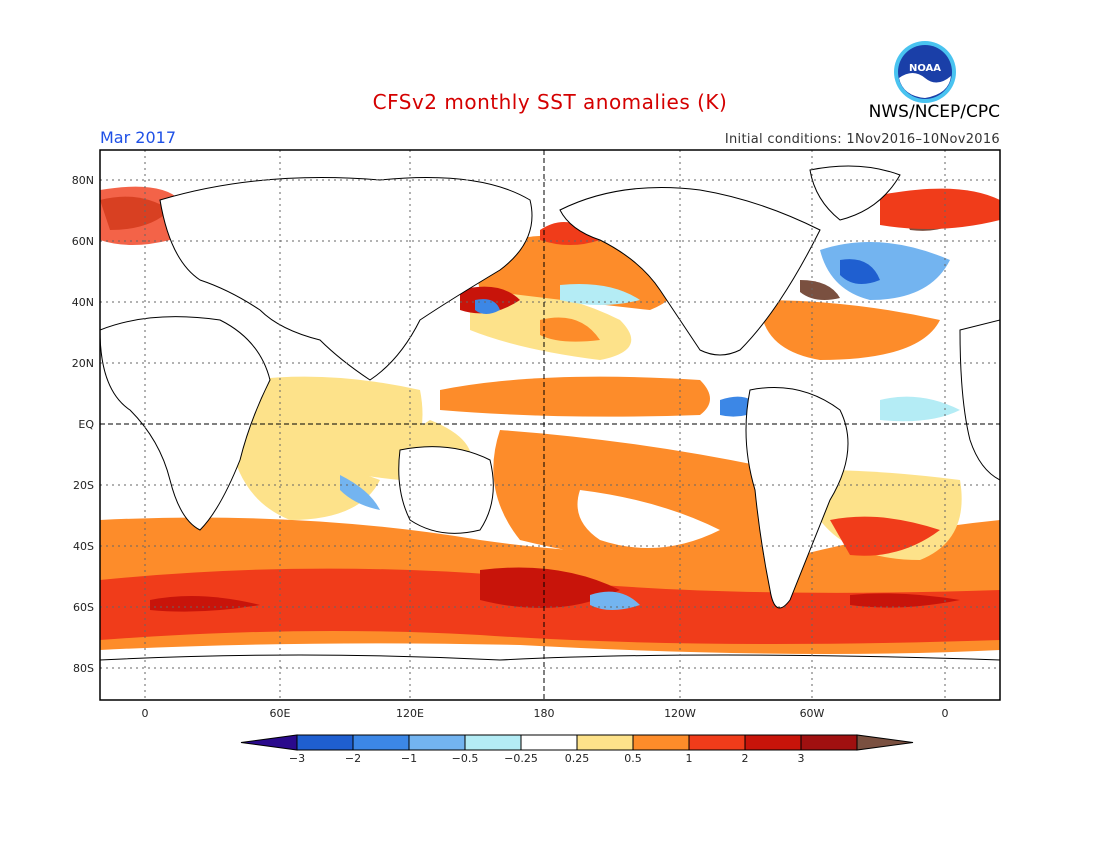 The image size is (1100, 850). What do you see at coordinates (577, 758) in the screenshot?
I see `colorbar-label: 0.25` at bounding box center [577, 758].